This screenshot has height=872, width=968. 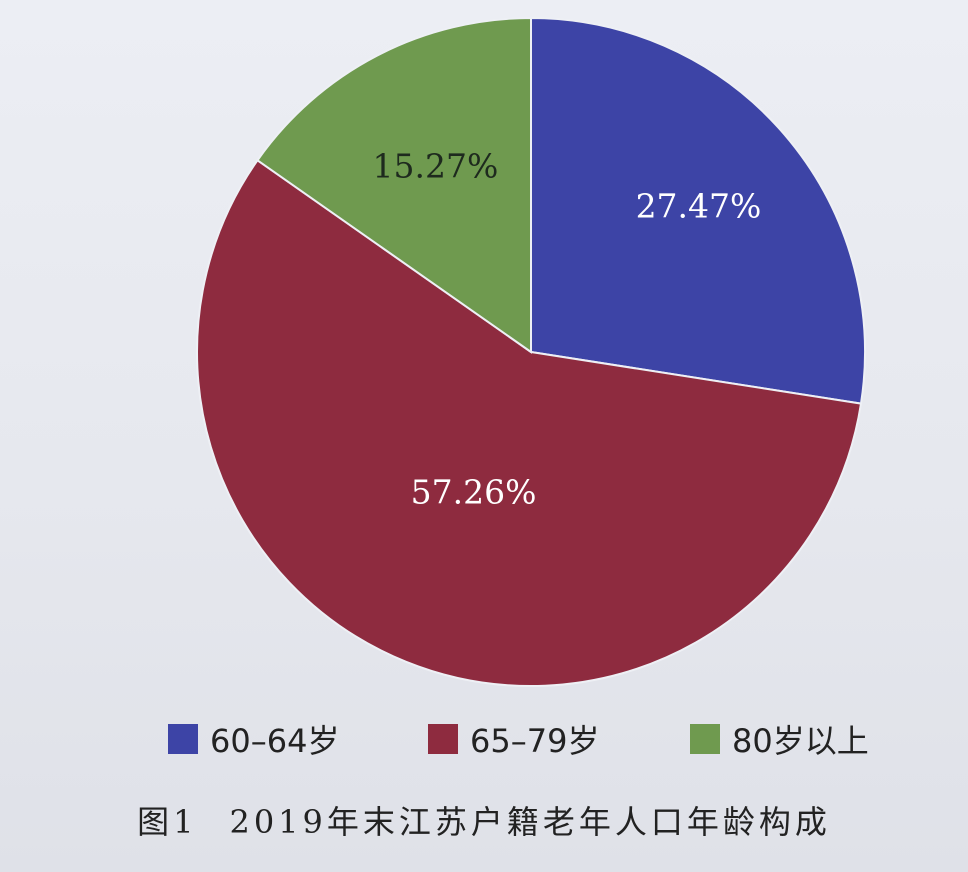 I want to click on slice-label-80-plus: 15.27%, so click(x=436, y=165).